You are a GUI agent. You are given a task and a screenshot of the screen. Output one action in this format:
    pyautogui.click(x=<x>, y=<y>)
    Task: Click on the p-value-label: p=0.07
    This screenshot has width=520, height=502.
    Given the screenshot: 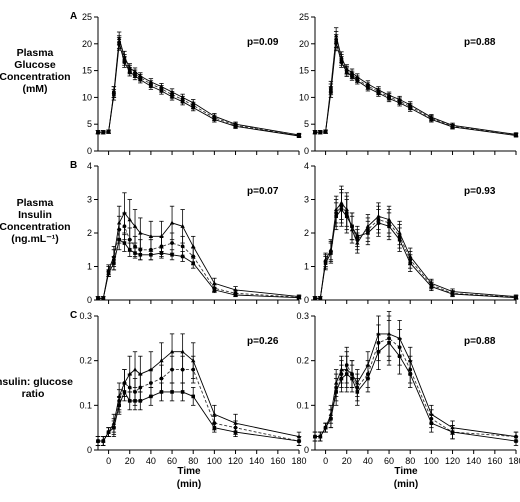 What is the action you would take?
    pyautogui.click(x=263, y=191)
    